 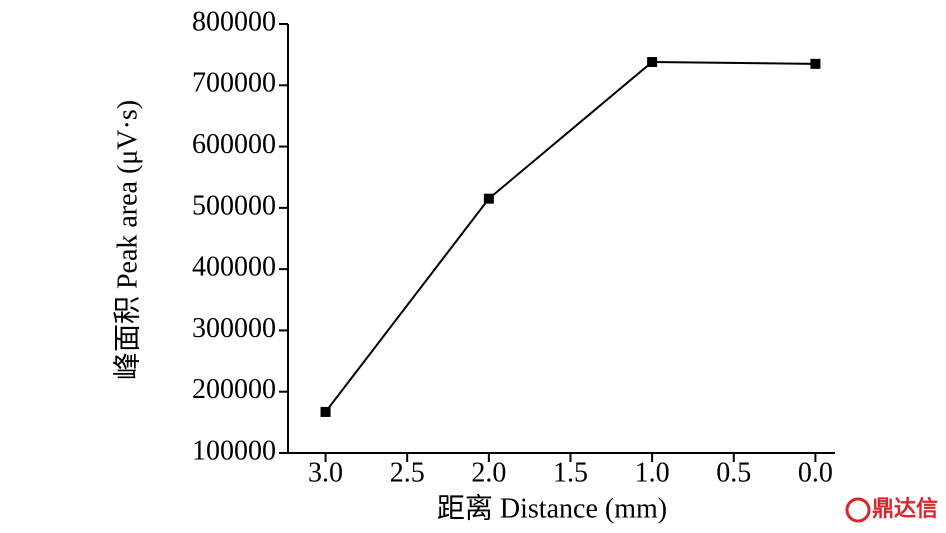 I want to click on x-tick-label: 0.5, so click(x=733, y=472).